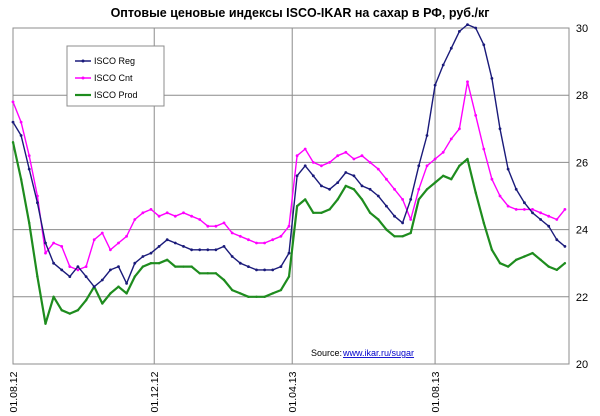 The width and height of the screenshot is (600, 416). What do you see at coordinates (582, 365) in the screenshot?
I see `y-tick-label: 20` at bounding box center [582, 365].